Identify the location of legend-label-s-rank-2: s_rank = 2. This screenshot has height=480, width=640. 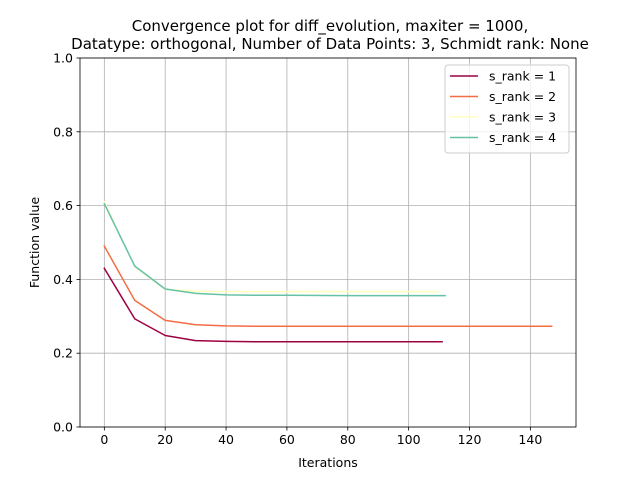
(522, 96).